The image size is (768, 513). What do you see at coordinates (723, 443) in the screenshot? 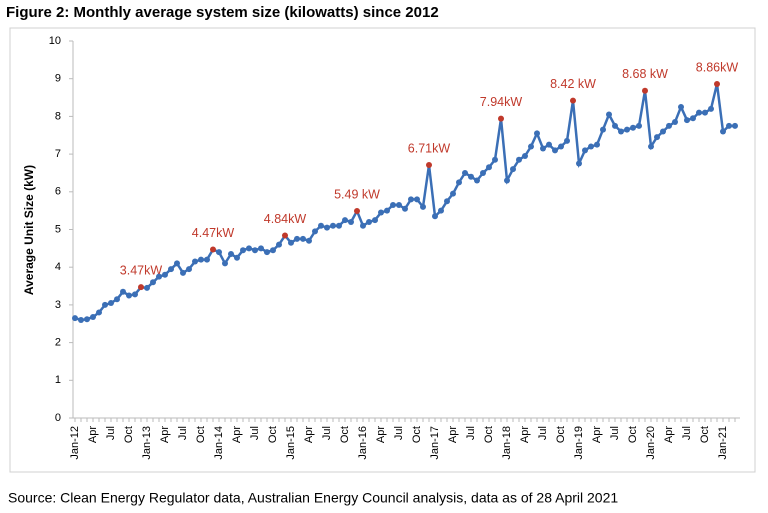
I see `x-tick-label: Jan-21` at bounding box center [723, 443].